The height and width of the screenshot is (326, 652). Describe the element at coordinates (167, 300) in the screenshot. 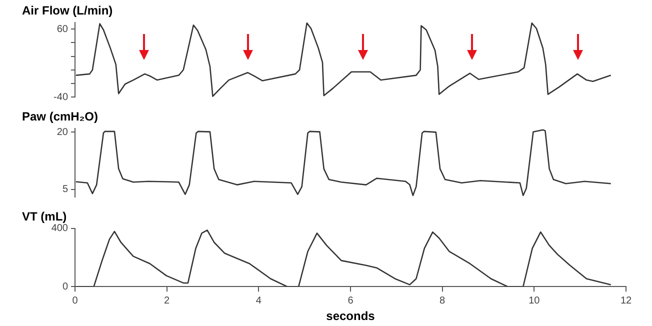

I see `x-tick-label: 2` at that location.